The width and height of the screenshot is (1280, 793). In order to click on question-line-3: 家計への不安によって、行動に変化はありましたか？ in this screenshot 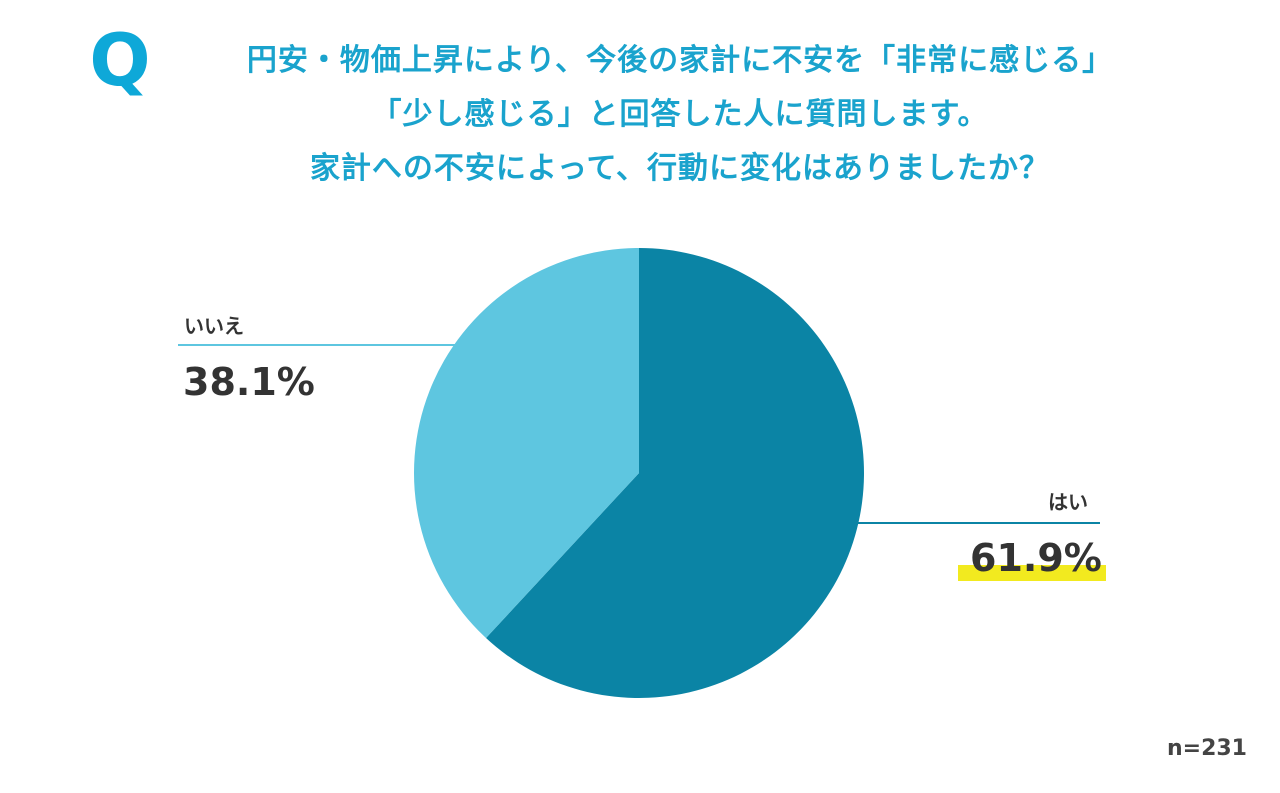, I will do `click(680, 168)`.